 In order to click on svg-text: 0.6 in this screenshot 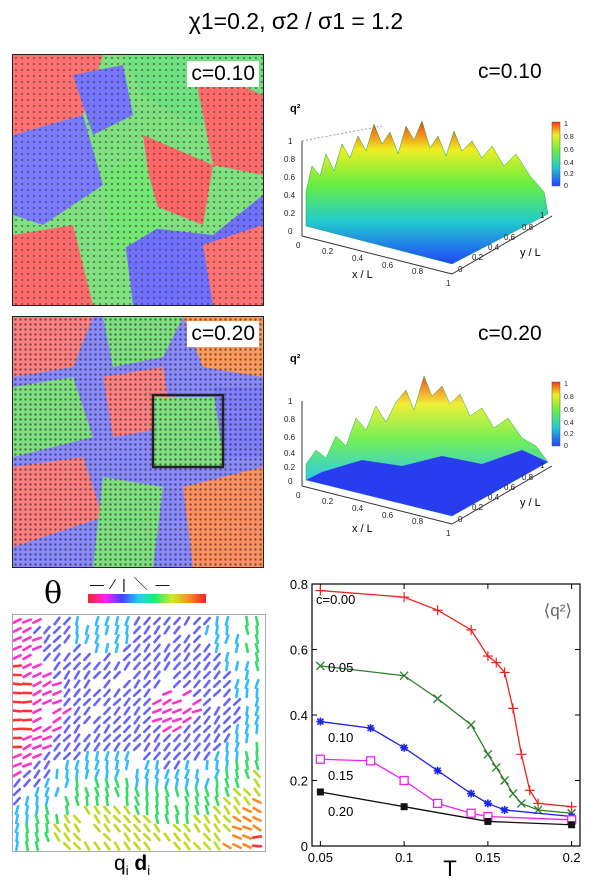, I will do `click(388, 265)`.